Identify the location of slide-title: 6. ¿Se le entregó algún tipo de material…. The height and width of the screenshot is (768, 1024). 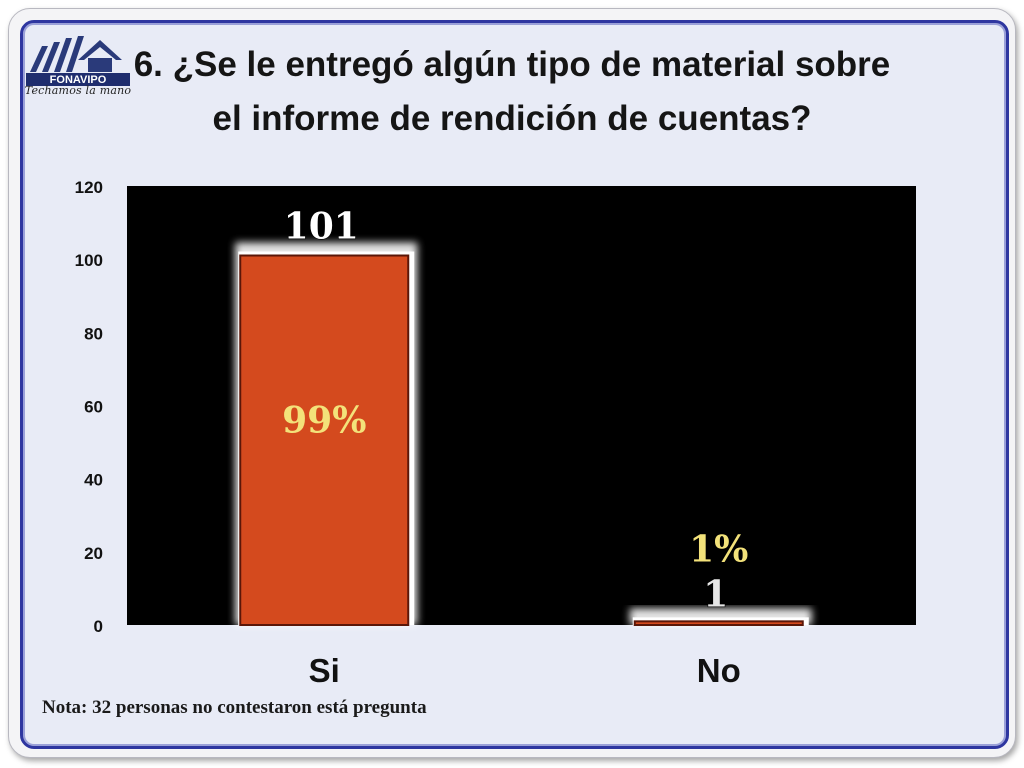
(512, 91).